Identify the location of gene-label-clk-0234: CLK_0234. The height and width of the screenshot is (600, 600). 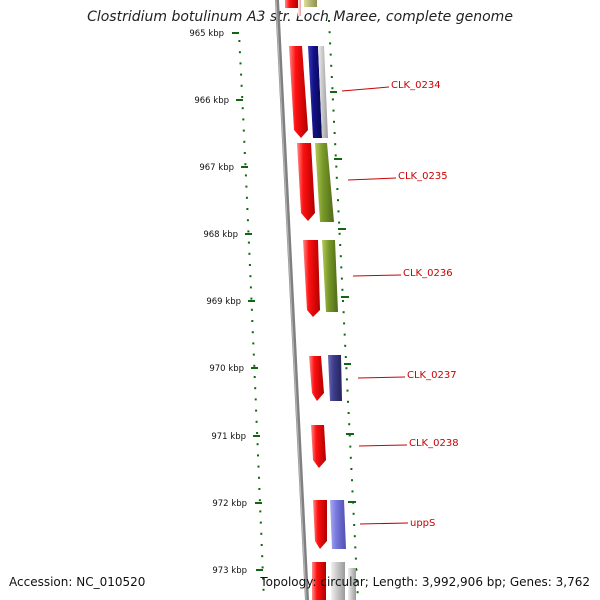
(416, 85).